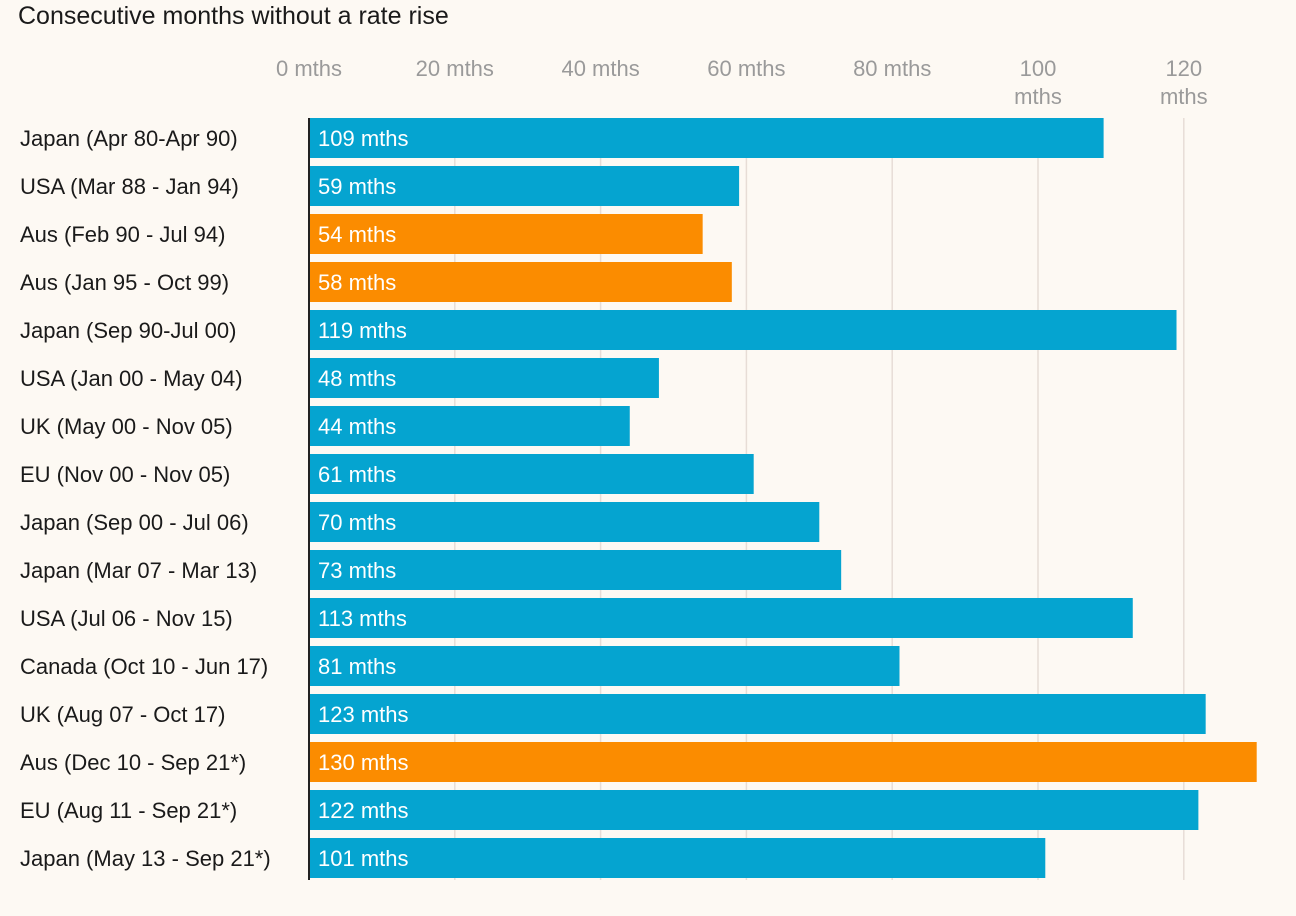 This screenshot has width=1296, height=916. Describe the element at coordinates (357, 522) in the screenshot. I see `bar-value-label: 70 mths` at that location.